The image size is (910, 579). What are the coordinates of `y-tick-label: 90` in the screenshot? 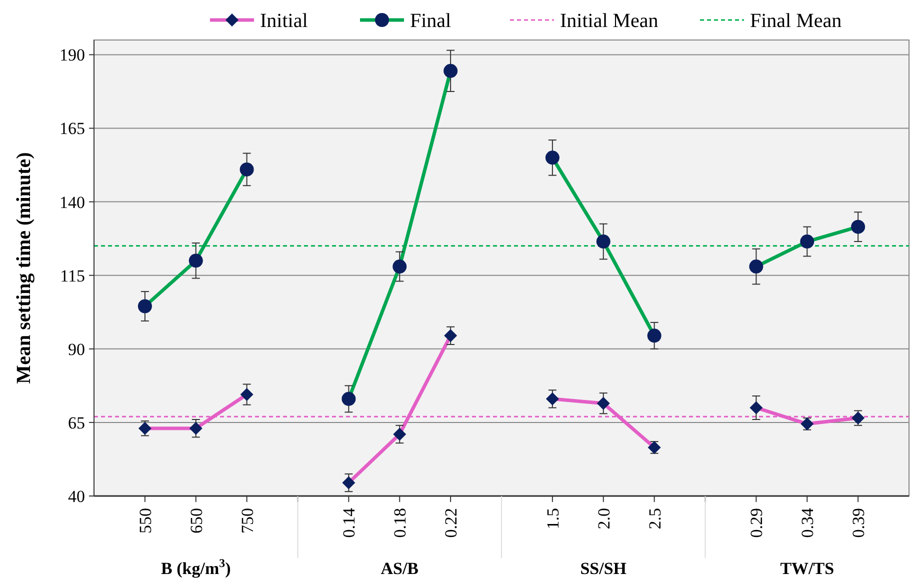 It's located at (76, 349).